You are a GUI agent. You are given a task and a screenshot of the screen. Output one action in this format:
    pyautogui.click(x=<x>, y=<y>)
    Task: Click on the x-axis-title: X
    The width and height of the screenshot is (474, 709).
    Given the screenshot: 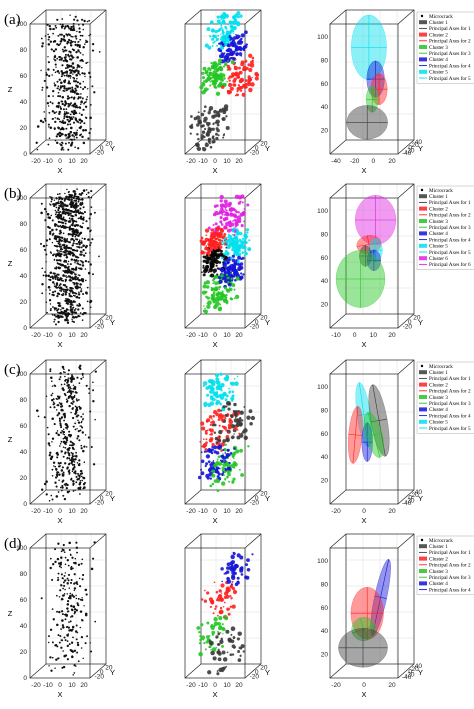 What is the action you would take?
    pyautogui.click(x=59, y=694)
    